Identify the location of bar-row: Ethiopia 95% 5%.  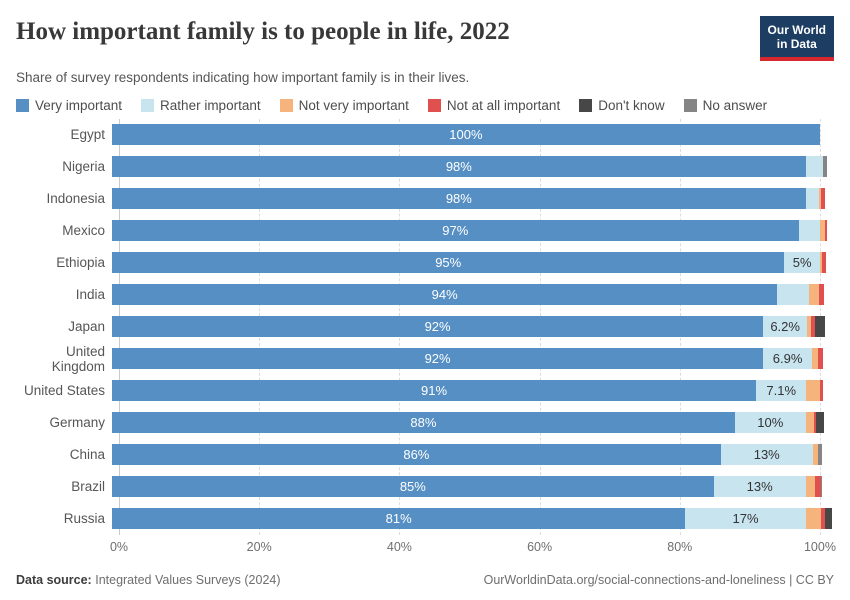
(425, 263).